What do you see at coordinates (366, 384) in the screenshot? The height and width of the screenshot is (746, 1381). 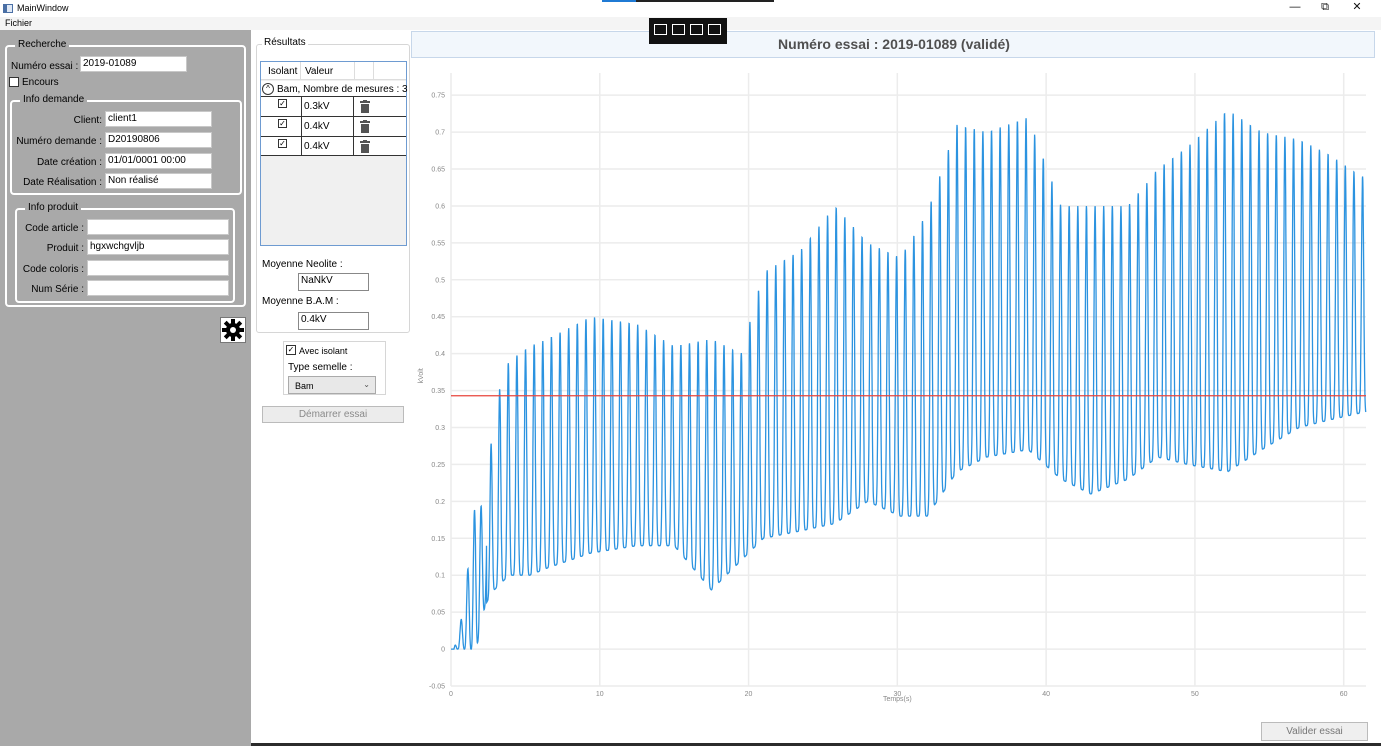 I see `chevron-down-icon: ⌄` at bounding box center [366, 384].